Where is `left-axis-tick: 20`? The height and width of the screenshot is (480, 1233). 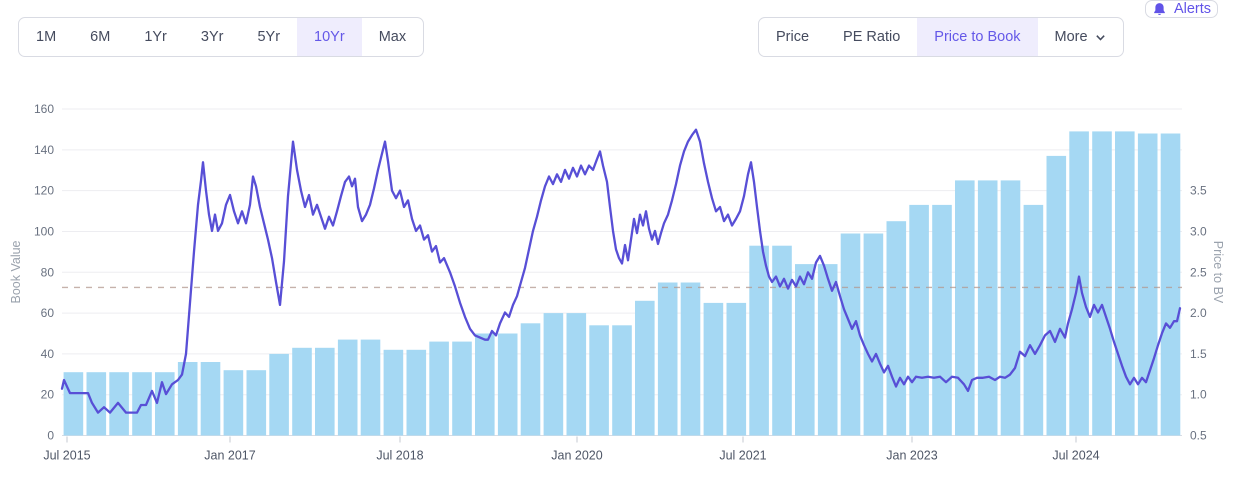
left-axis-tick: 20 is located at coordinates (48, 395).